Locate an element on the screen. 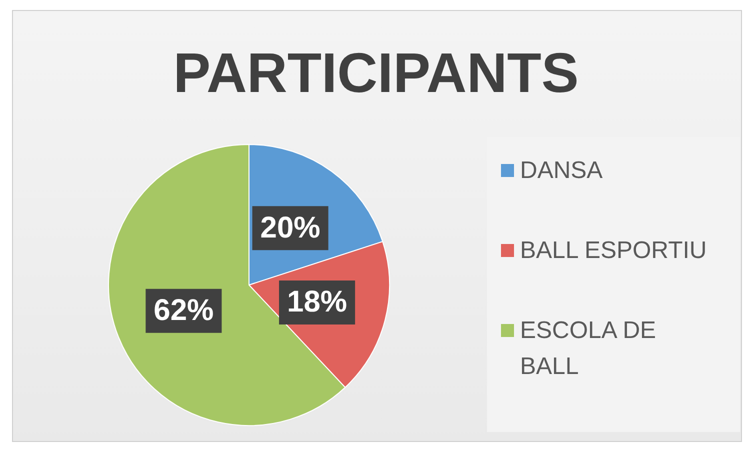 Image resolution: width=748 pixels, height=455 pixels. data-label: 18% is located at coordinates (317, 302).